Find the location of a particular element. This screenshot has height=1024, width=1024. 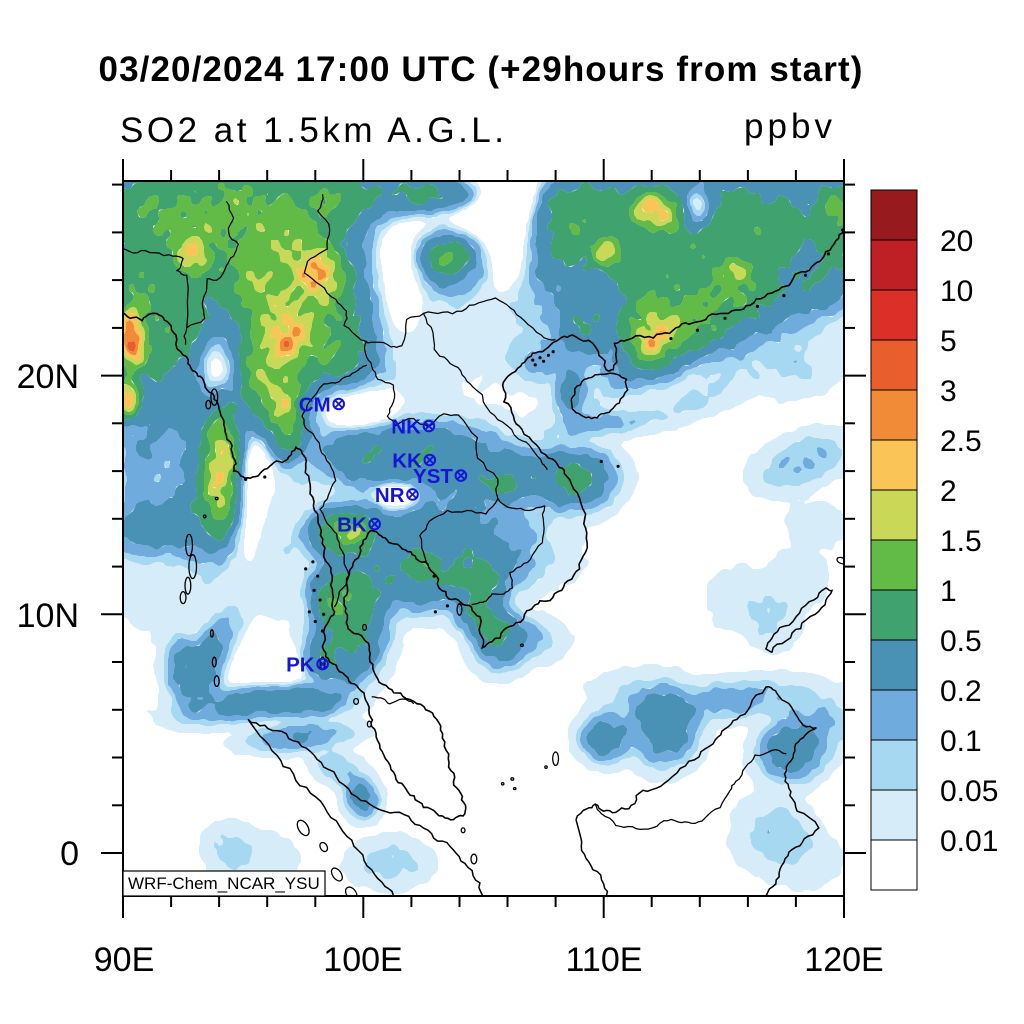

svg-text: NK is located at coordinates (406, 427).